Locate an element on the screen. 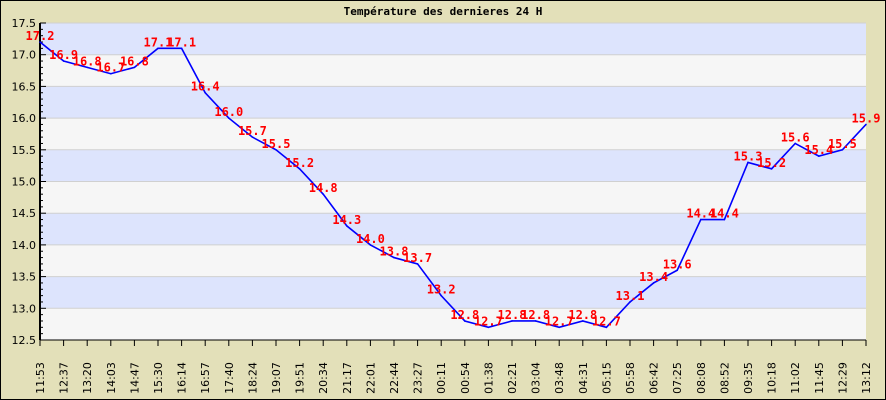 The image size is (886, 400). data-label: 15.2 is located at coordinates (299, 163).